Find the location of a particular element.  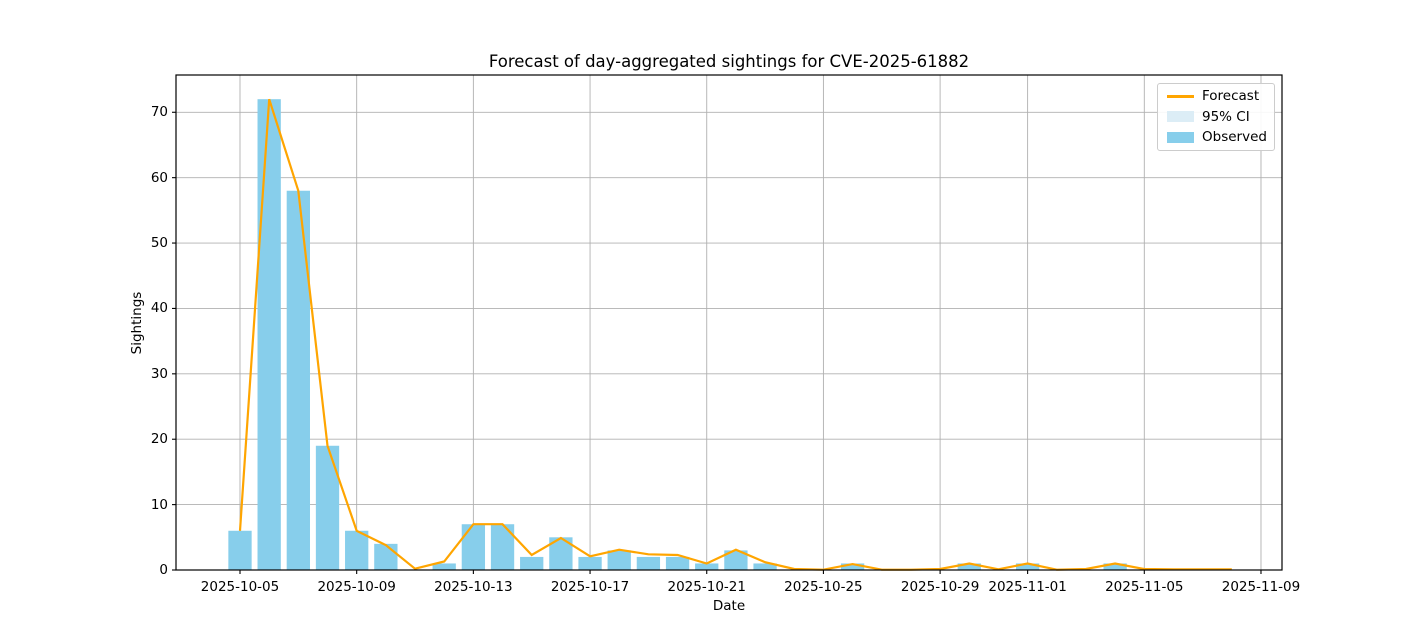

observed-patch-swatch is located at coordinates (1180, 137).